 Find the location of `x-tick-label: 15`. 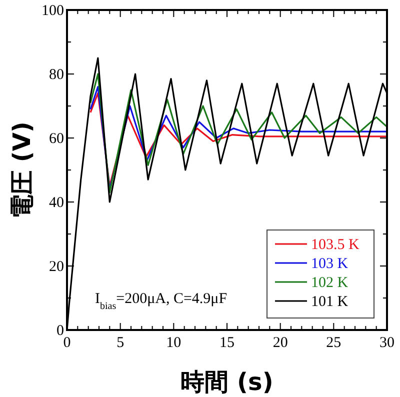

x-tick-label: 15 is located at coordinates (227, 343).